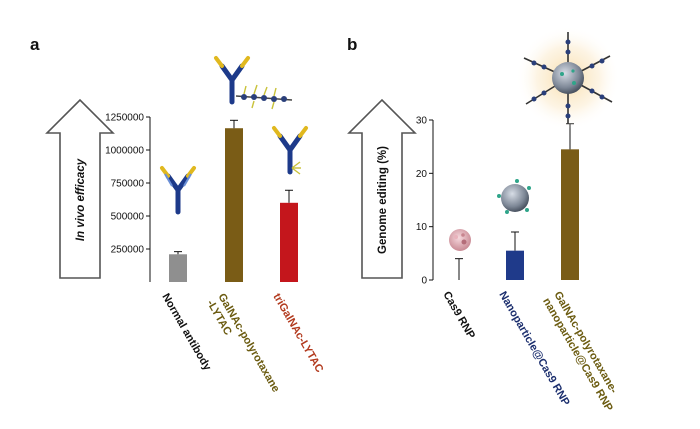 The width and height of the screenshot is (700, 429). What do you see at coordinates (383, 200) in the screenshot?
I see `panel-b-ylabel: Genome editing (%)` at bounding box center [383, 200].